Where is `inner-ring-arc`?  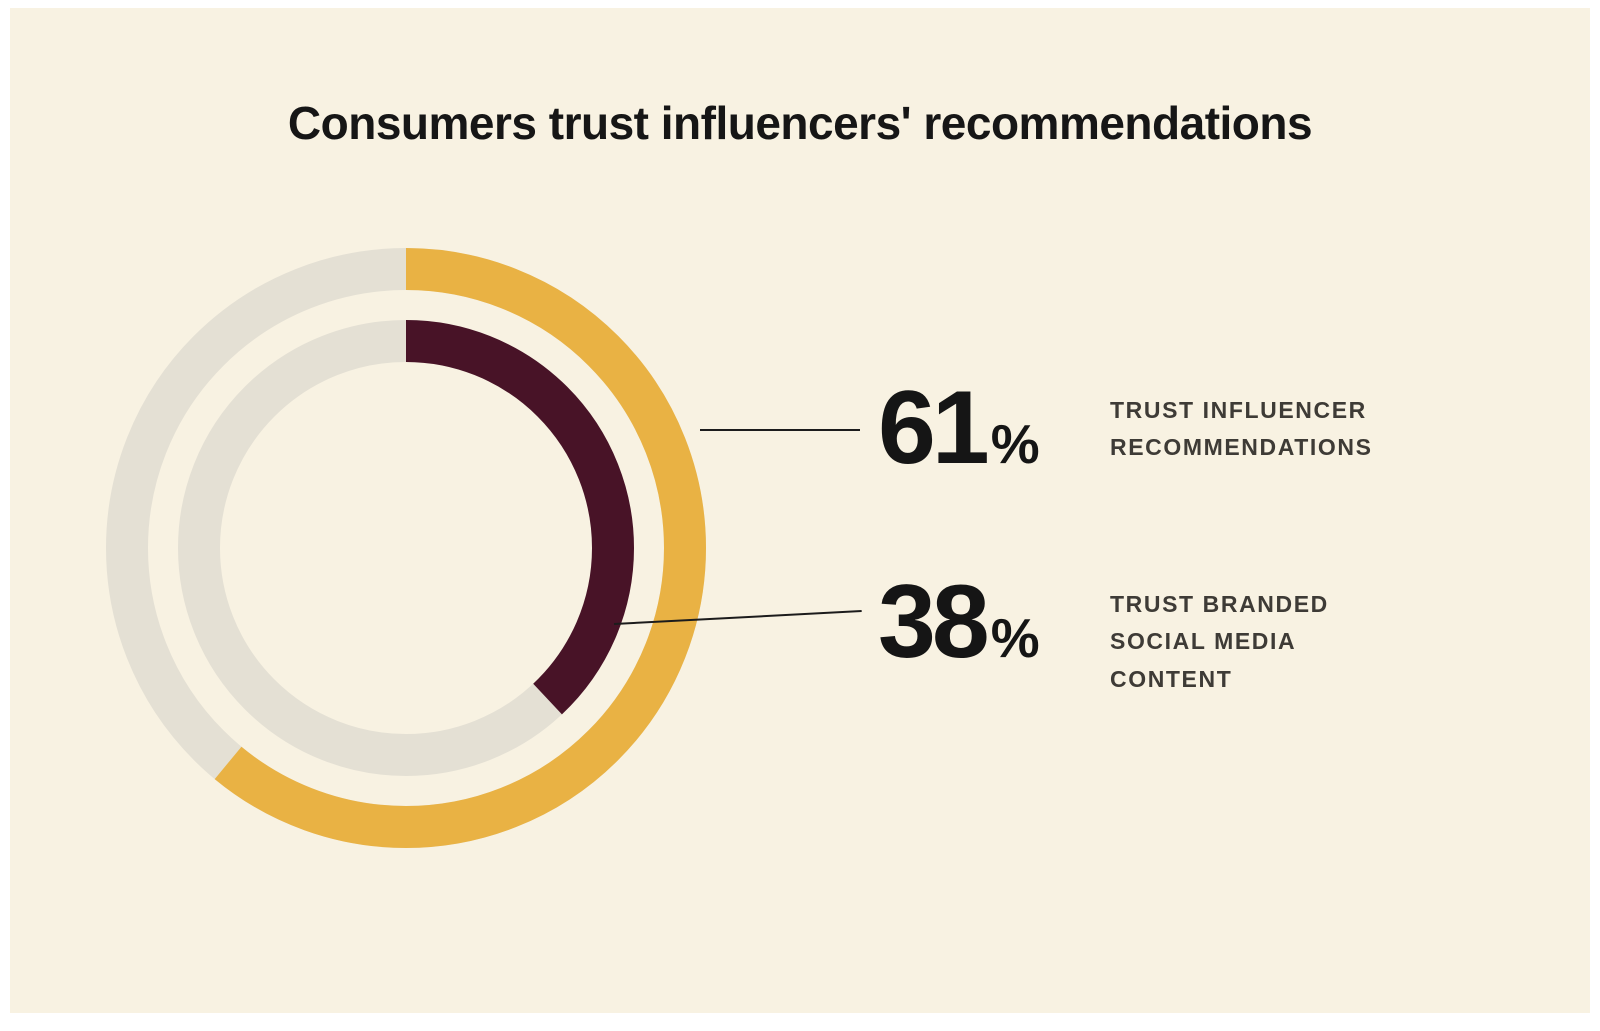
inner-ring-arc is located at coordinates (406, 548).